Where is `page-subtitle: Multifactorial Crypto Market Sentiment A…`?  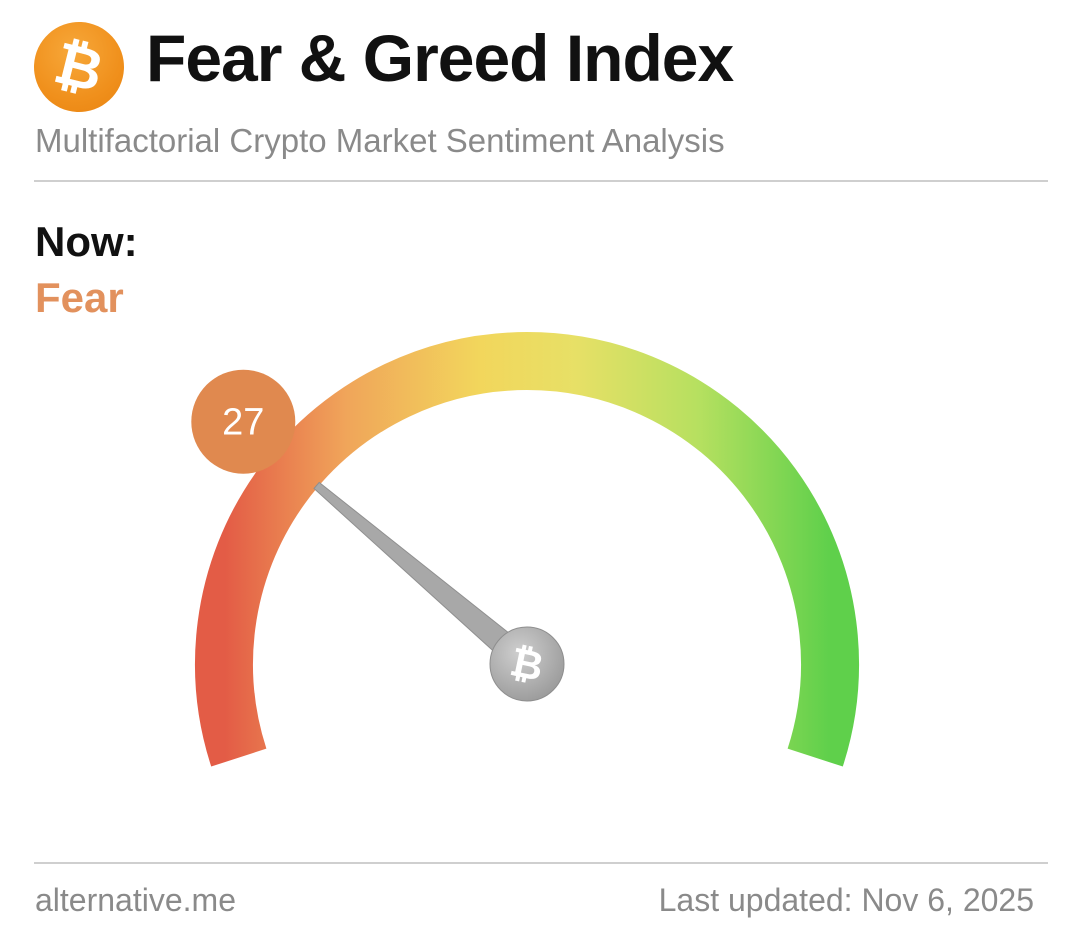 page-subtitle: Multifactorial Crypto Market Sentiment A… is located at coordinates (380, 140).